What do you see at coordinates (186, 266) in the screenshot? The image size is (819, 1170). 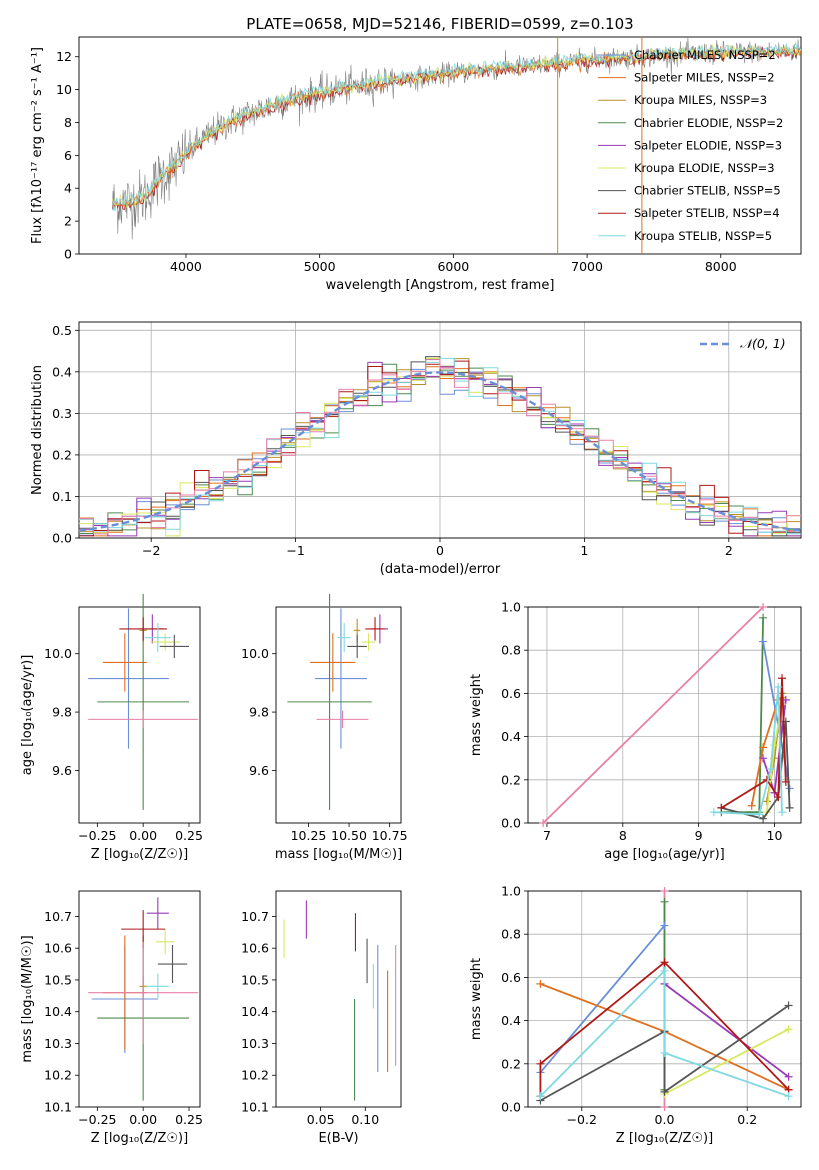 I see `x-tick-label: 4000` at bounding box center [186, 266].